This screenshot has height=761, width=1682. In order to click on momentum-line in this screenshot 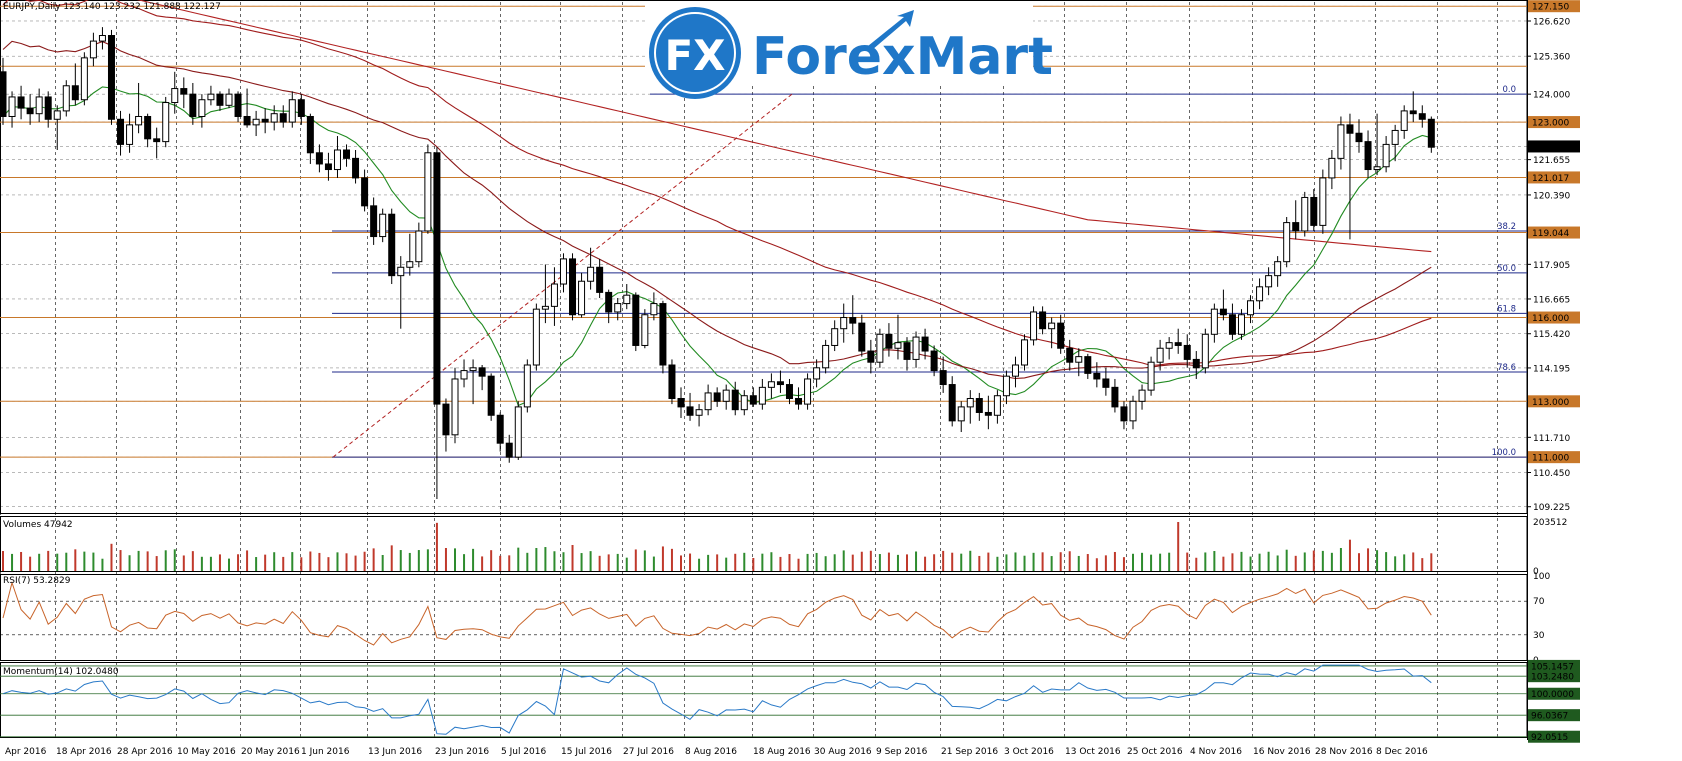, I will do `click(717, 699)`.